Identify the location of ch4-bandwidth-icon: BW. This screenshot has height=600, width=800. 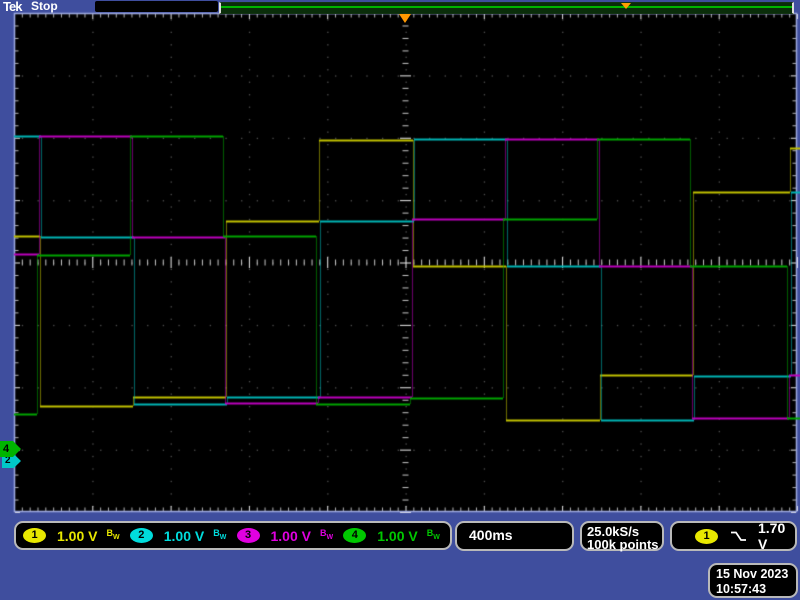
(433, 534).